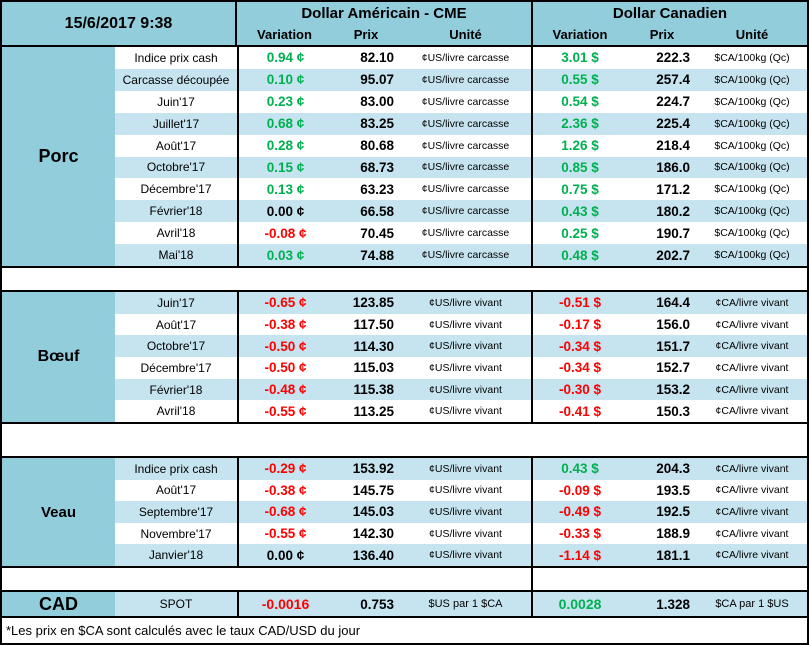  Describe the element at coordinates (284, 255) in the screenshot. I see `us-variation-cell: 0.03 ¢` at that location.